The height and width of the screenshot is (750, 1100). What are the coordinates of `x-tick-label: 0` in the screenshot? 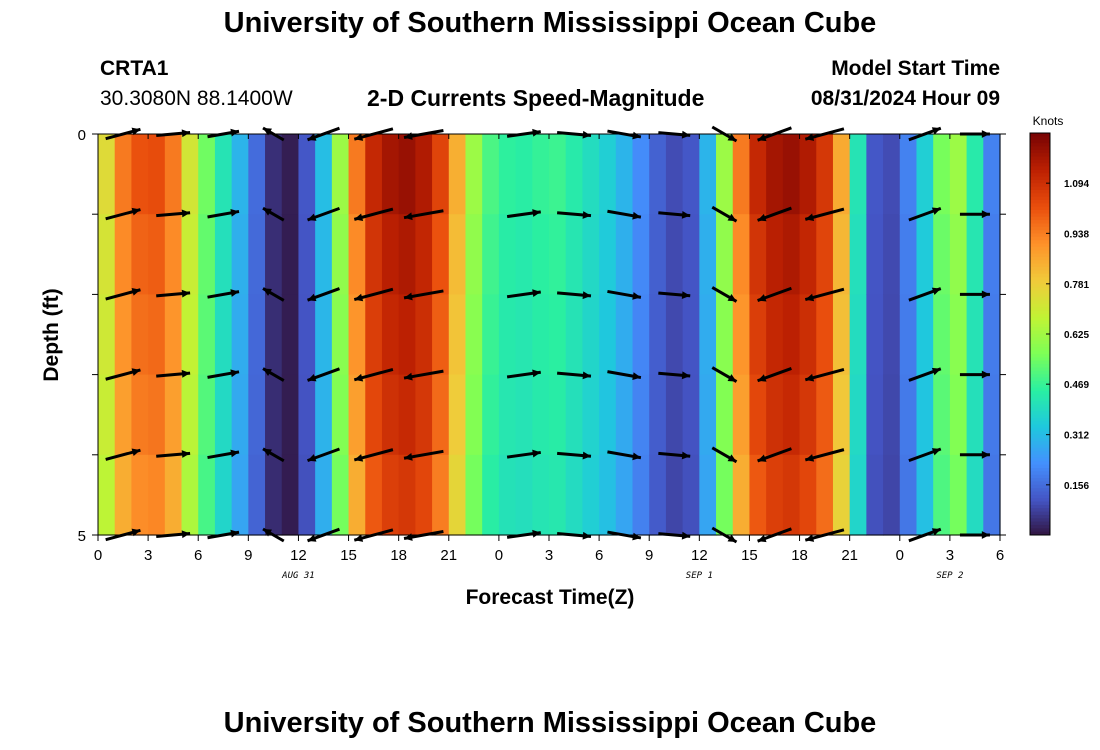 It's located at (98, 555).